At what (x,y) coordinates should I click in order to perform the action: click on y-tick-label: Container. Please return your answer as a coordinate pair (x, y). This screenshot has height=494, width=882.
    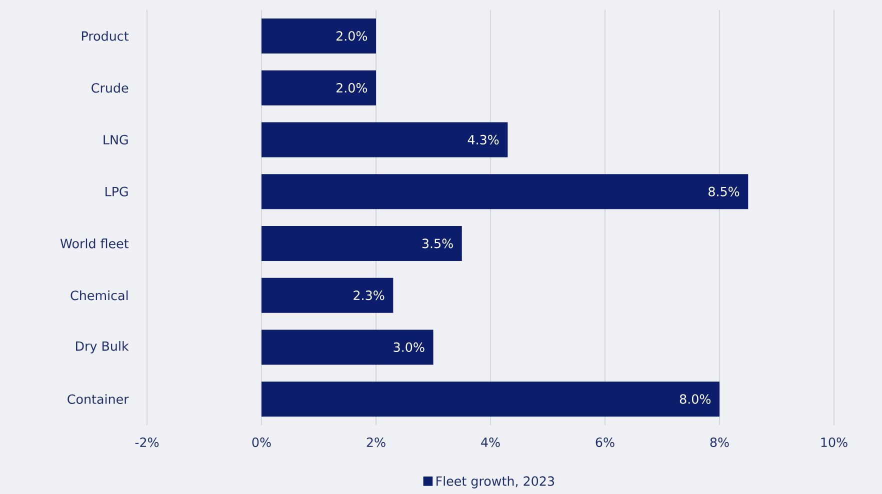
    Looking at the image, I should click on (98, 399).